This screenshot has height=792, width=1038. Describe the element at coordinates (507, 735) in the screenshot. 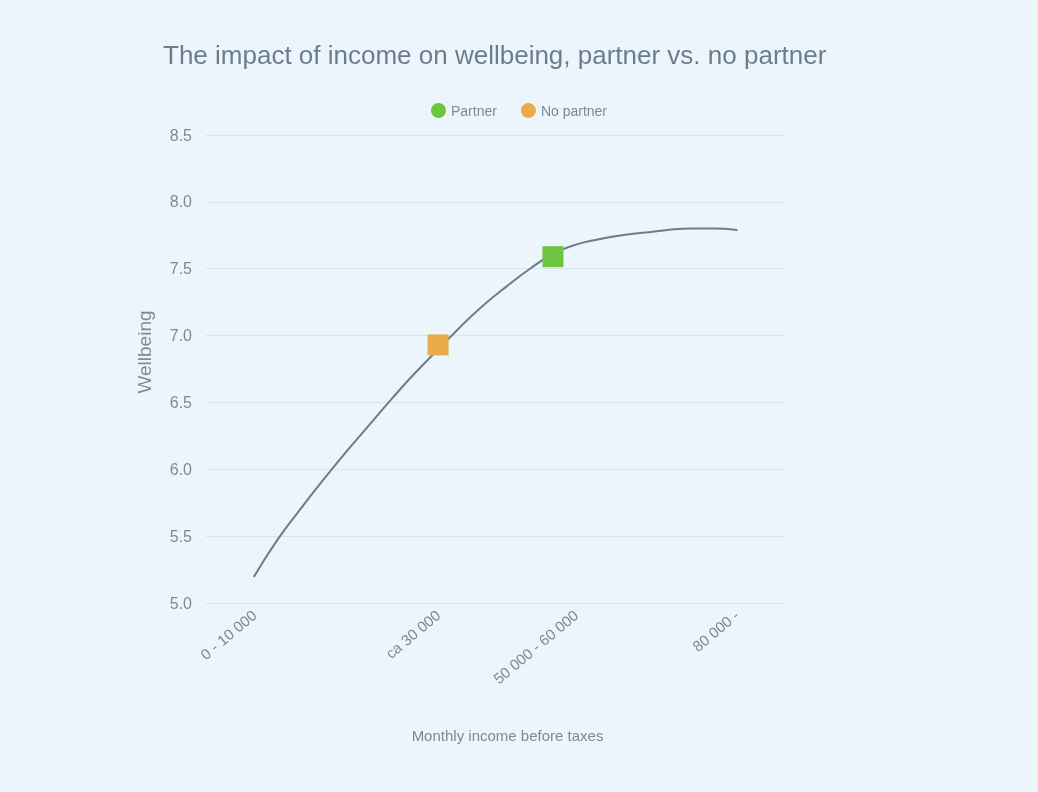

I see `x-axis-title: Monthly income before taxes` at that location.